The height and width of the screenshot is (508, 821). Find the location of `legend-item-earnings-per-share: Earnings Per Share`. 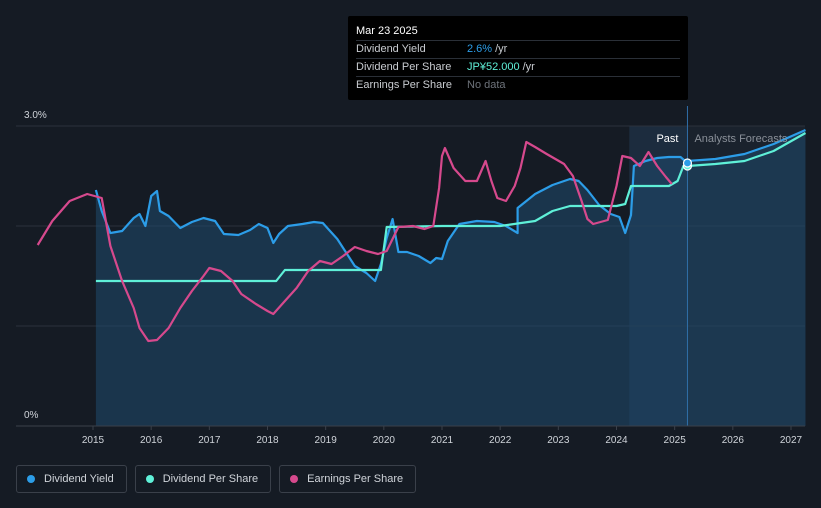

legend-item-earnings-per-share: Earnings Per Share is located at coordinates (348, 479).